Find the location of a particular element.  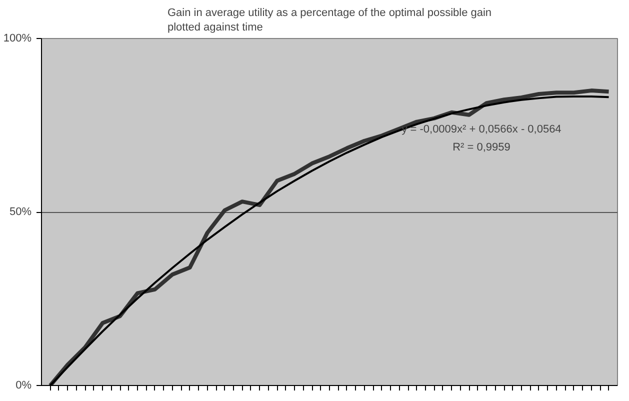

annotation: R² = 0,9959 is located at coordinates (481, 148).